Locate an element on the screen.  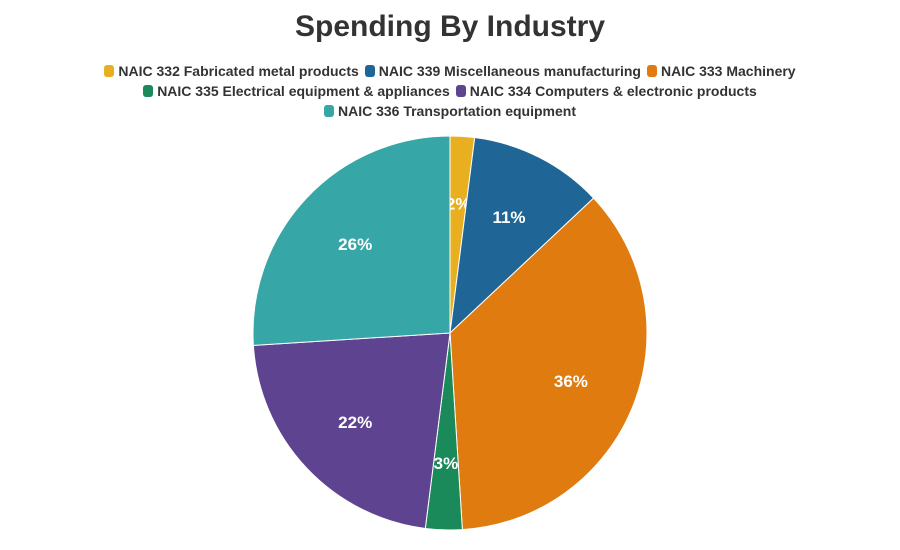
legend-item: NAIC 339 Miscellaneous manufacturing is located at coordinates (502, 71).